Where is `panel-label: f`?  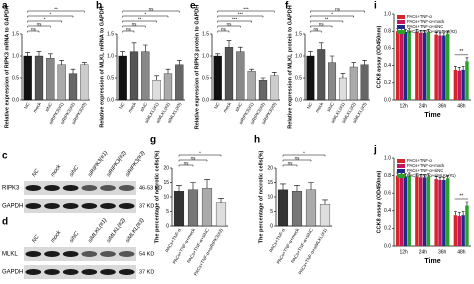
panel-label: f is located at coordinates (287, 6).